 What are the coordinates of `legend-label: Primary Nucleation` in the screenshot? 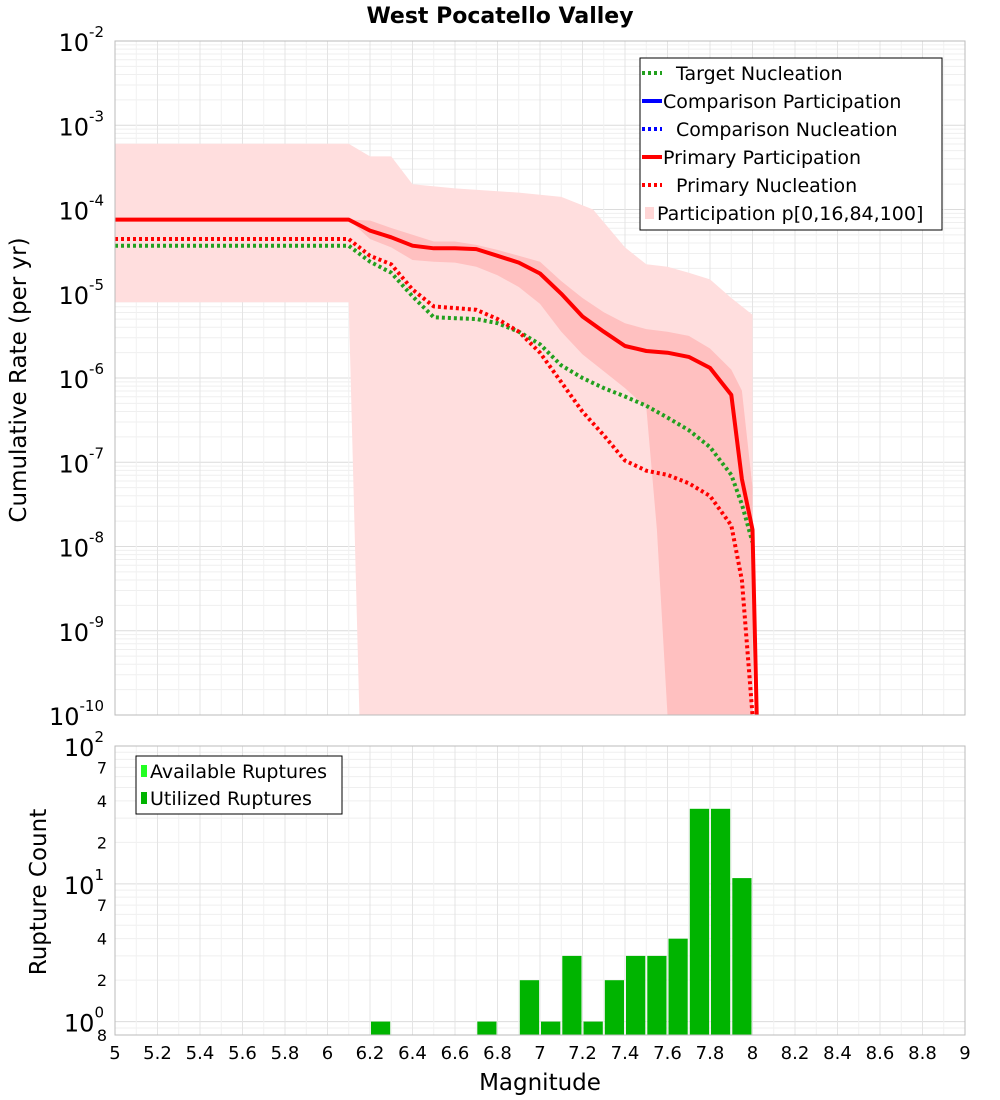 It's located at (766, 186).